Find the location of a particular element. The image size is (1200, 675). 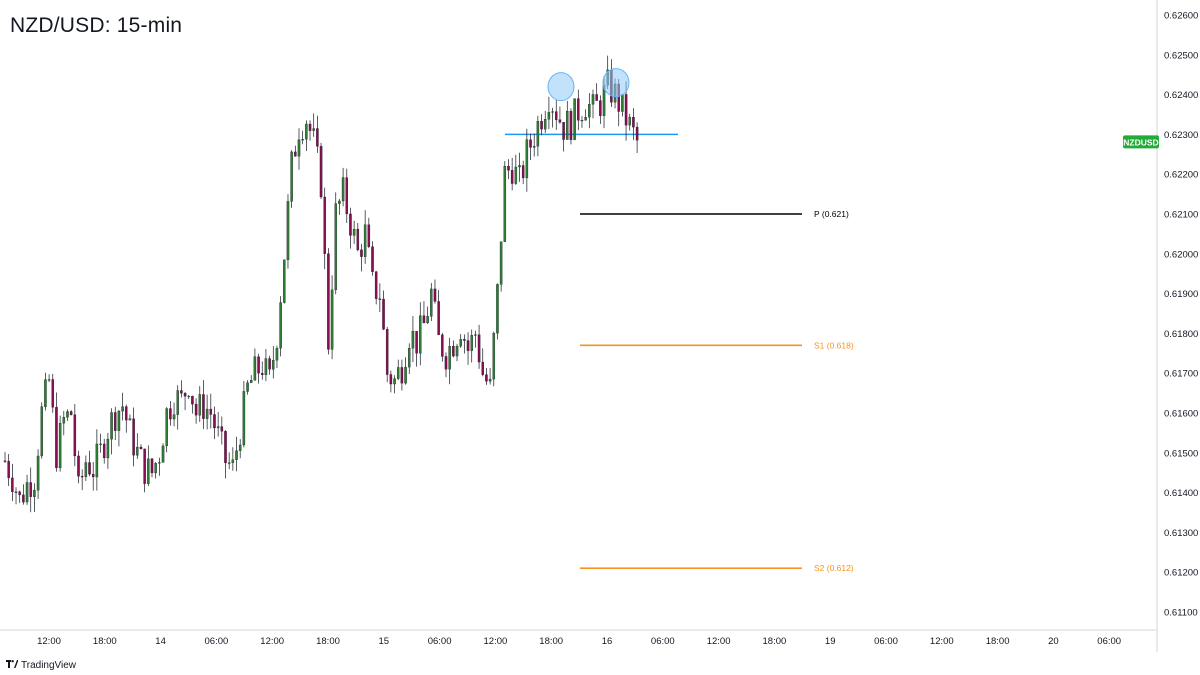

x-tick-label: 20 is located at coordinates (1053, 641).